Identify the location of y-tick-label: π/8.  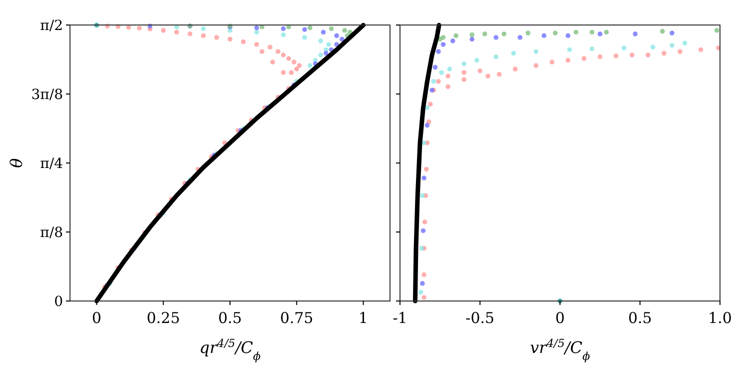
(51, 233).